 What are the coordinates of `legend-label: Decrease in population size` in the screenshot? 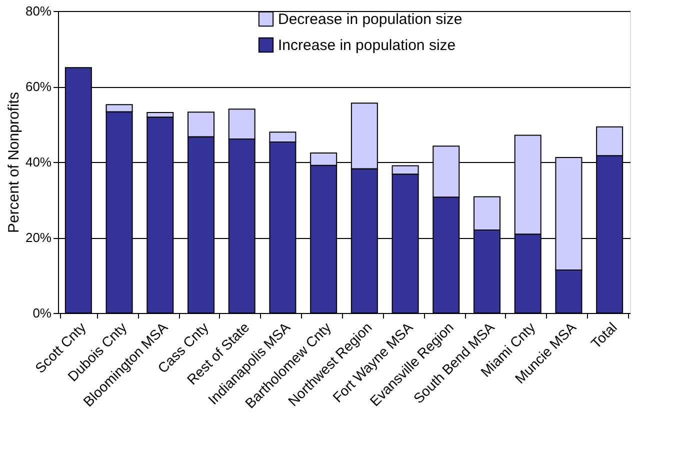 It's located at (370, 19).